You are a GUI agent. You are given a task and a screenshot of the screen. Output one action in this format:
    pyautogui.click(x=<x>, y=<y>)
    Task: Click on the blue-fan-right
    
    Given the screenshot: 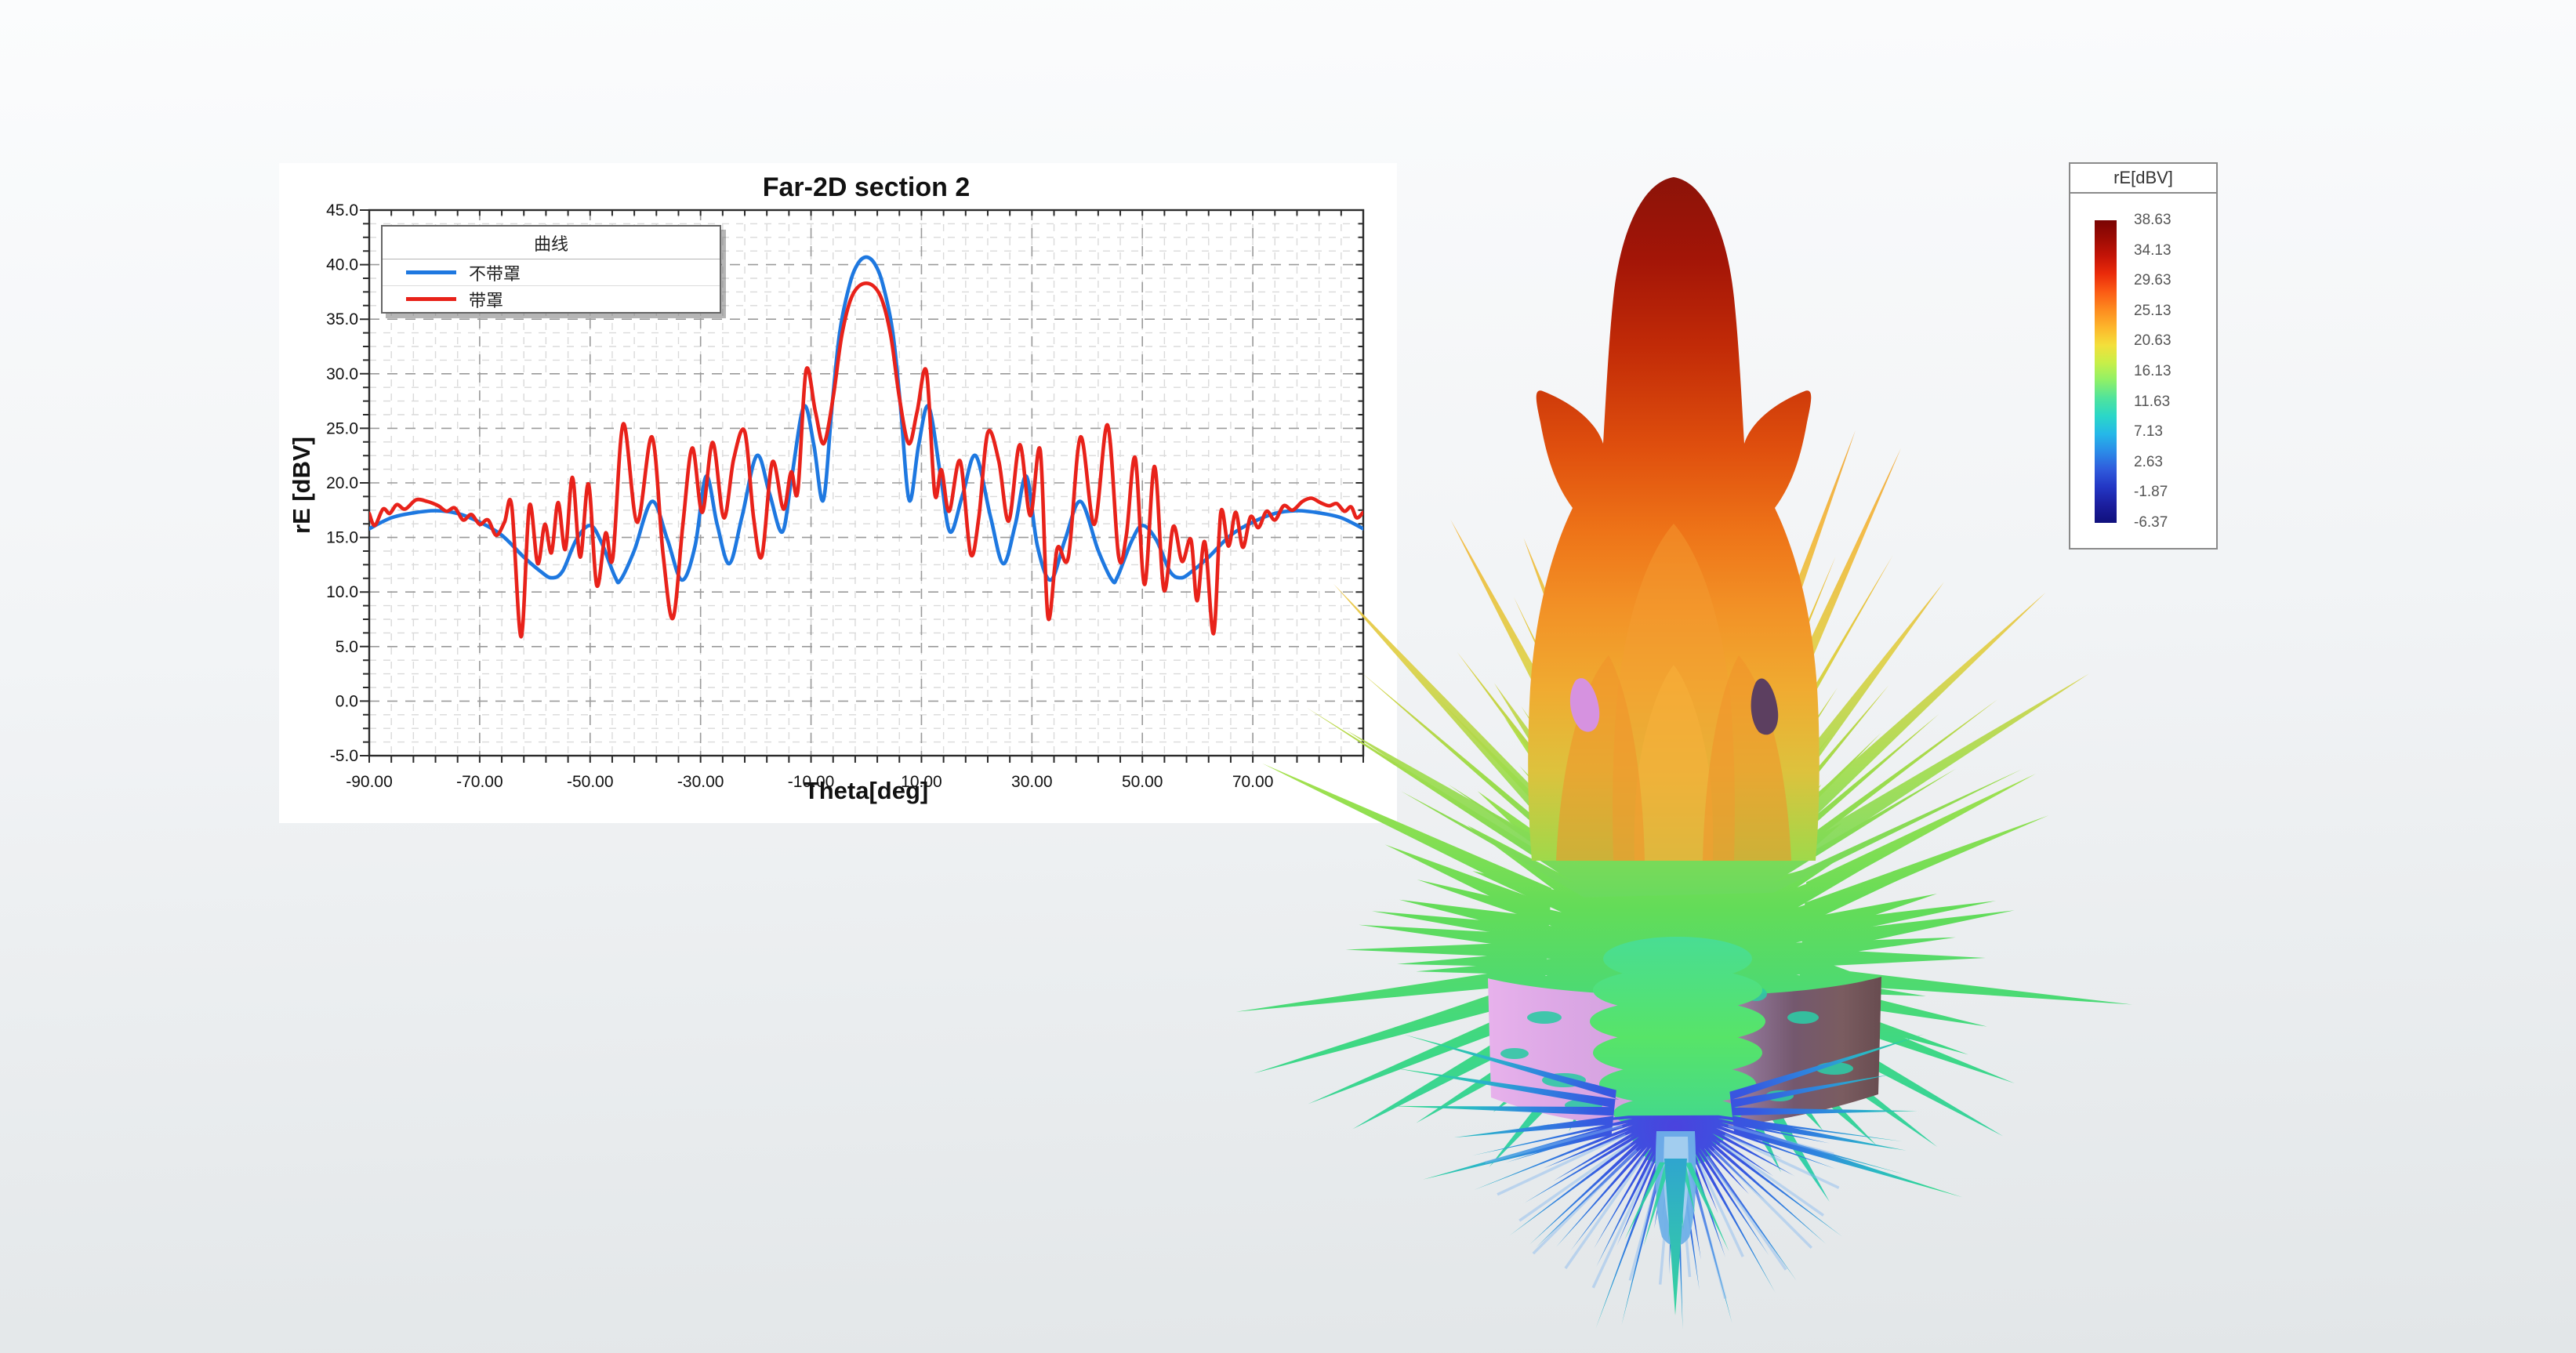 What is the action you would take?
    pyautogui.click(x=1846, y=1116)
    